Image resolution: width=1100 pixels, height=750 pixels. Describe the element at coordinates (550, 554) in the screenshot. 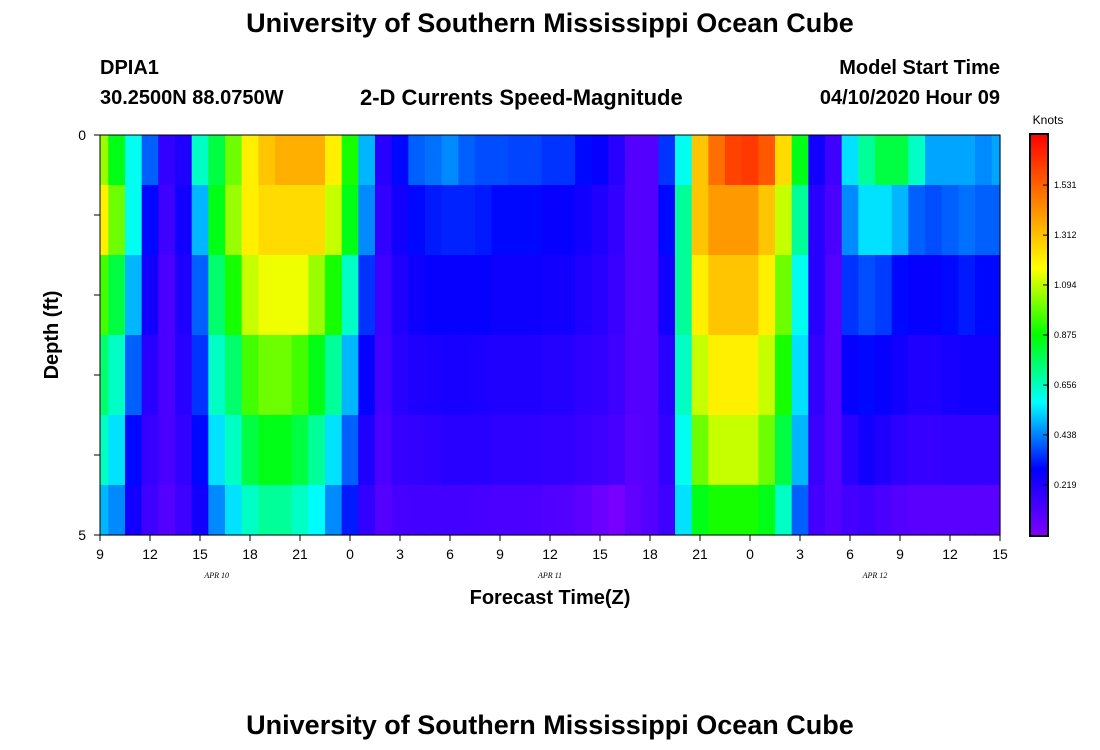

I see `x-tick-label: 12` at that location.